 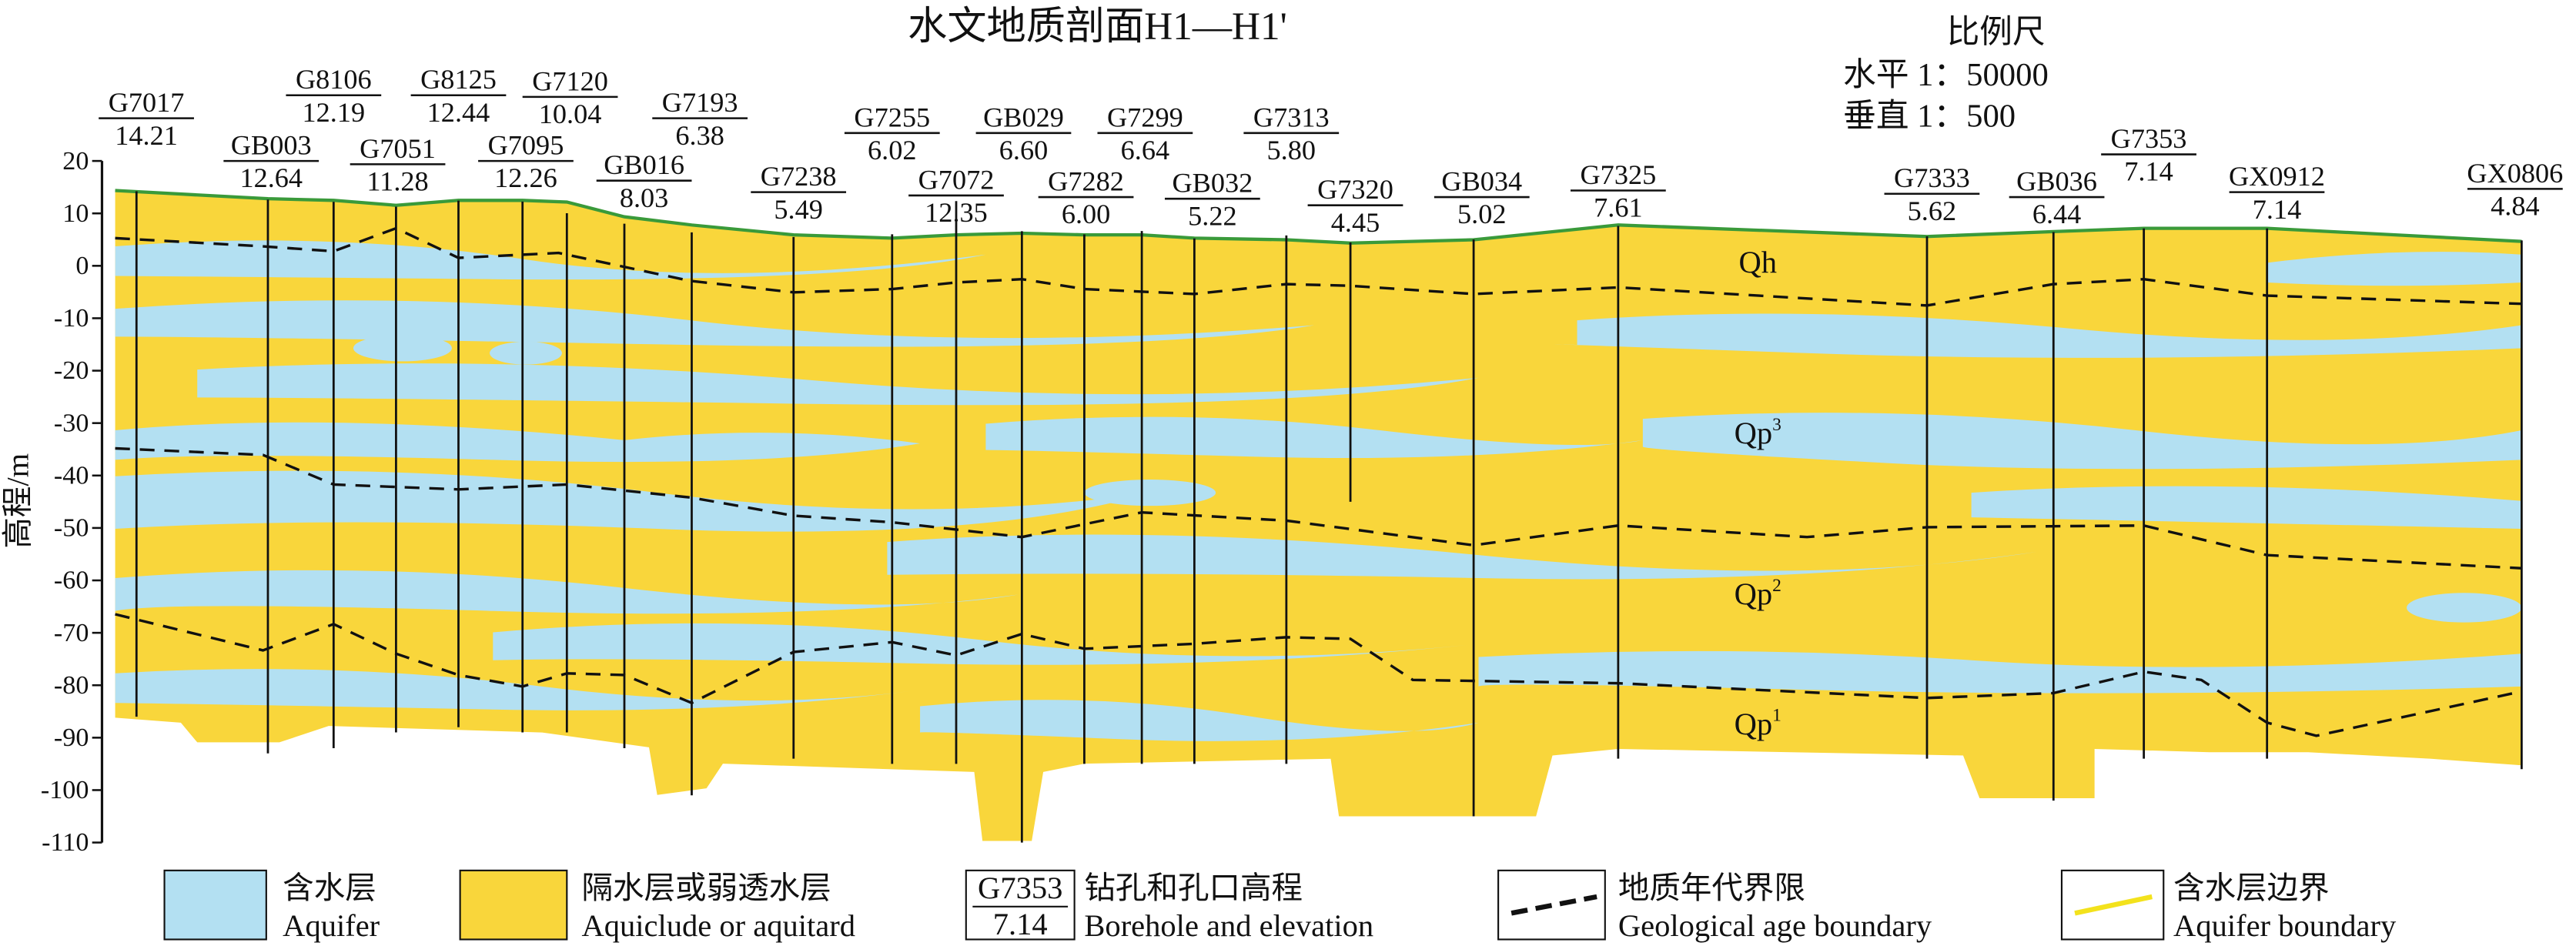 What do you see at coordinates (71, 475) in the screenshot?
I see `y-tick-label: -40` at bounding box center [71, 475].